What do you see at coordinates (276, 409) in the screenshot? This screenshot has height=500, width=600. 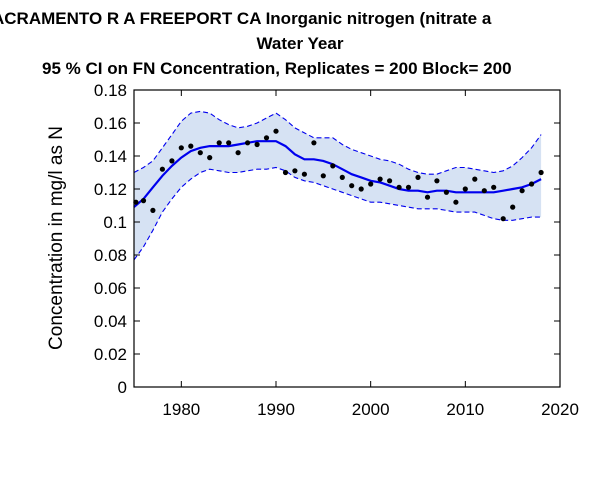 I see `x-tick-label: 1990` at bounding box center [276, 409].